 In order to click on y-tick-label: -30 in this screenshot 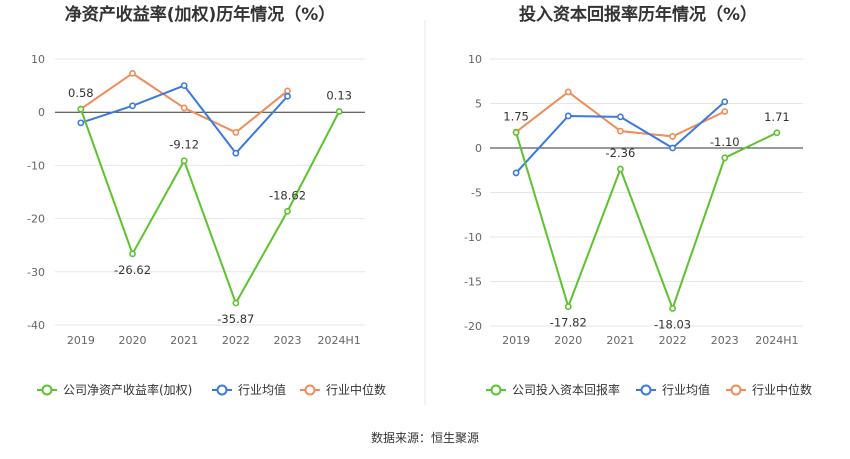, I will do `click(36, 272)`.